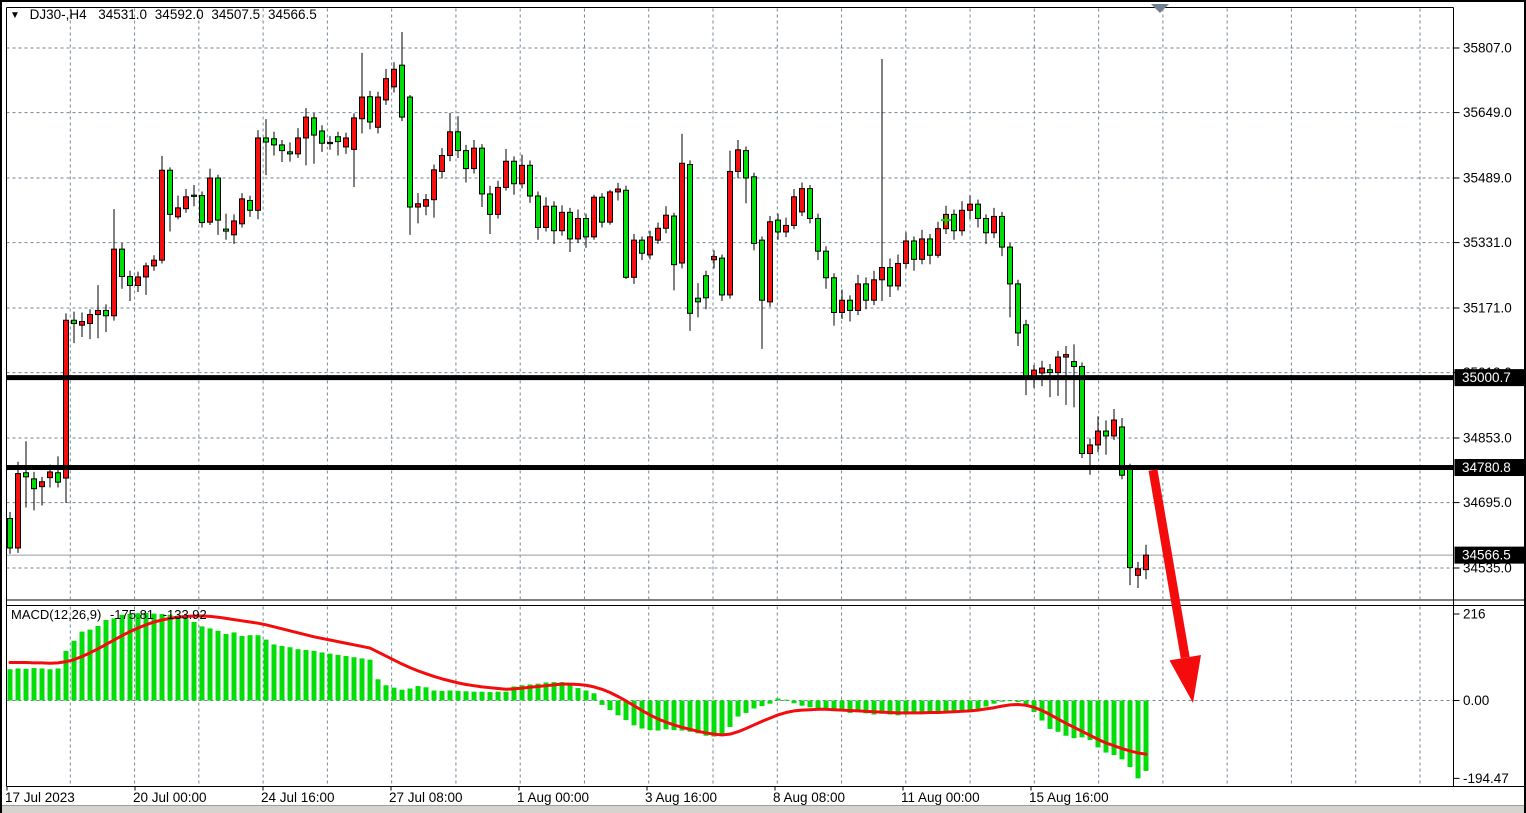 Image resolution: width=1526 pixels, height=813 pixels. I want to click on horizontal-lines, so click(730, 423).